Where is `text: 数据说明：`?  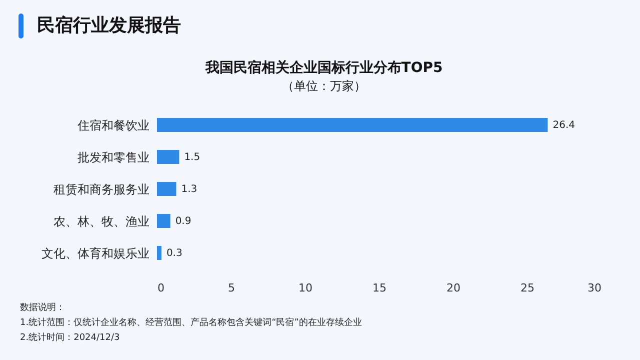
text: 数据说明： is located at coordinates (42, 307).